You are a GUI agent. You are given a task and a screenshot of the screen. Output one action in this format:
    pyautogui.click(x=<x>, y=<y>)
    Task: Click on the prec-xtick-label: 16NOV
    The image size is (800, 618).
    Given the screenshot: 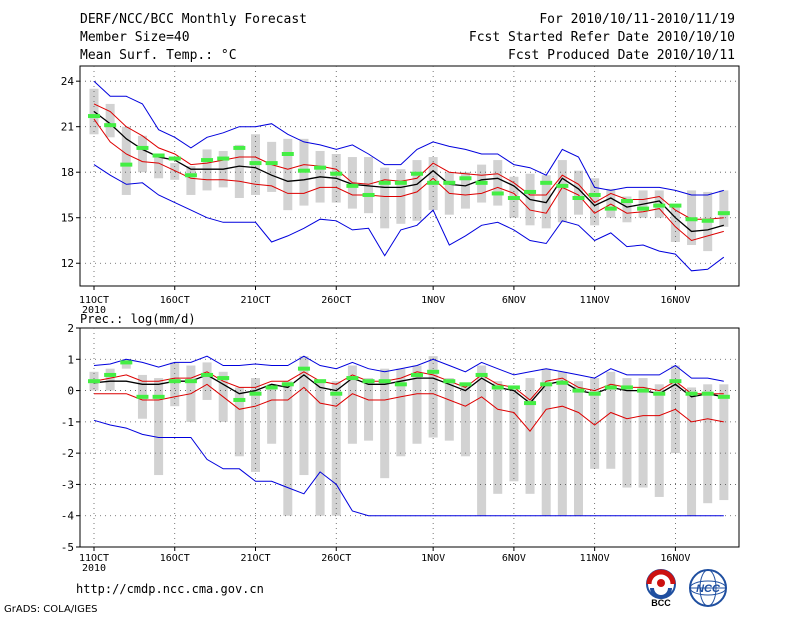 What is the action you would take?
    pyautogui.click(x=675, y=558)
    